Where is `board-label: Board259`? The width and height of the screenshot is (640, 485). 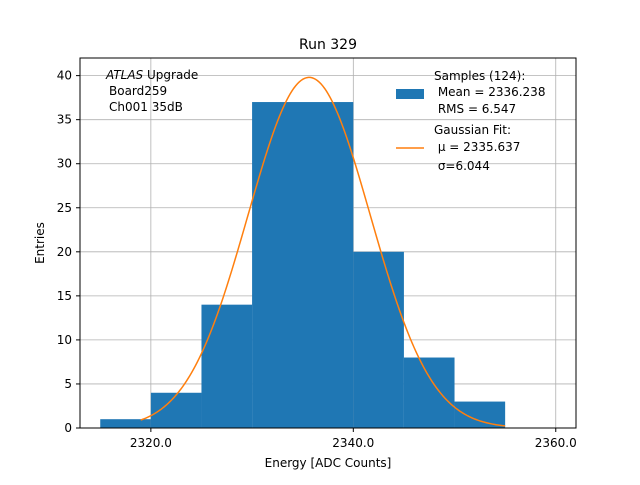
board-label: Board259 is located at coordinates (138, 91).